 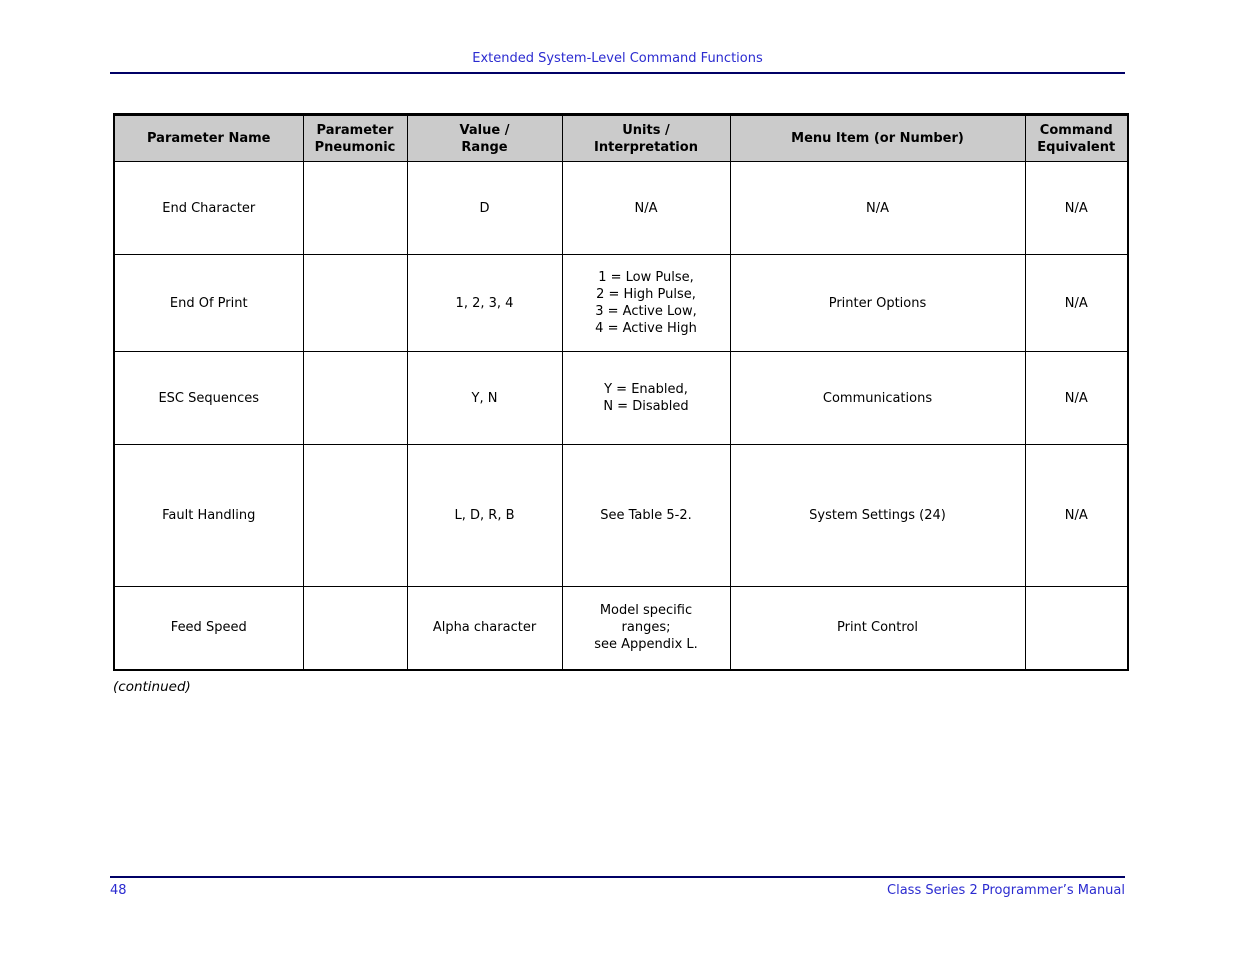 I want to click on column-header-menu-item: Menu Item (or Number), so click(x=877, y=138).